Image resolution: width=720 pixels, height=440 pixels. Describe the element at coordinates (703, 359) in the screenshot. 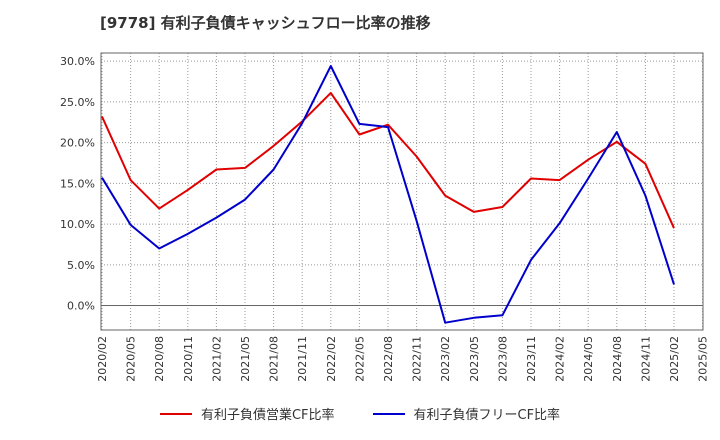

I see `x-tick-label: 2025/05` at that location.